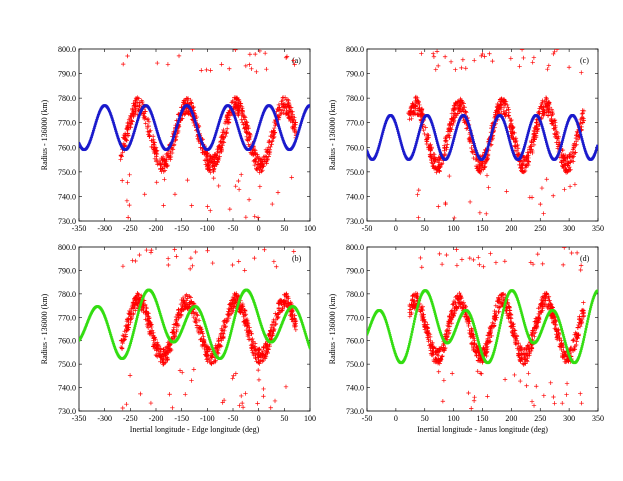 This screenshot has height=481, width=623. Describe the element at coordinates (355, 147) in the screenshot. I see `y-tick-label: 760.0` at that location.